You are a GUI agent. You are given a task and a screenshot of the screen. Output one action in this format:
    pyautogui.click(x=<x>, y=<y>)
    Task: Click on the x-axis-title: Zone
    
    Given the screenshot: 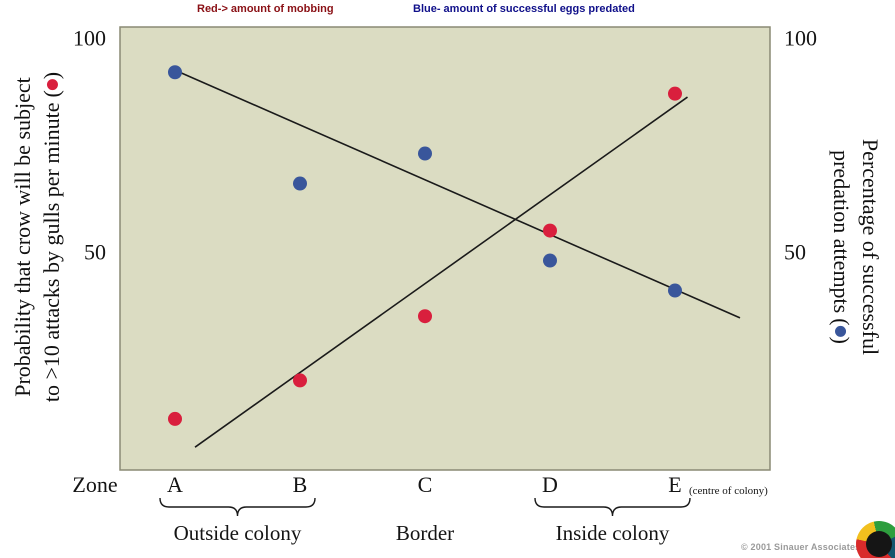 What is the action you would take?
    pyautogui.click(x=94, y=484)
    